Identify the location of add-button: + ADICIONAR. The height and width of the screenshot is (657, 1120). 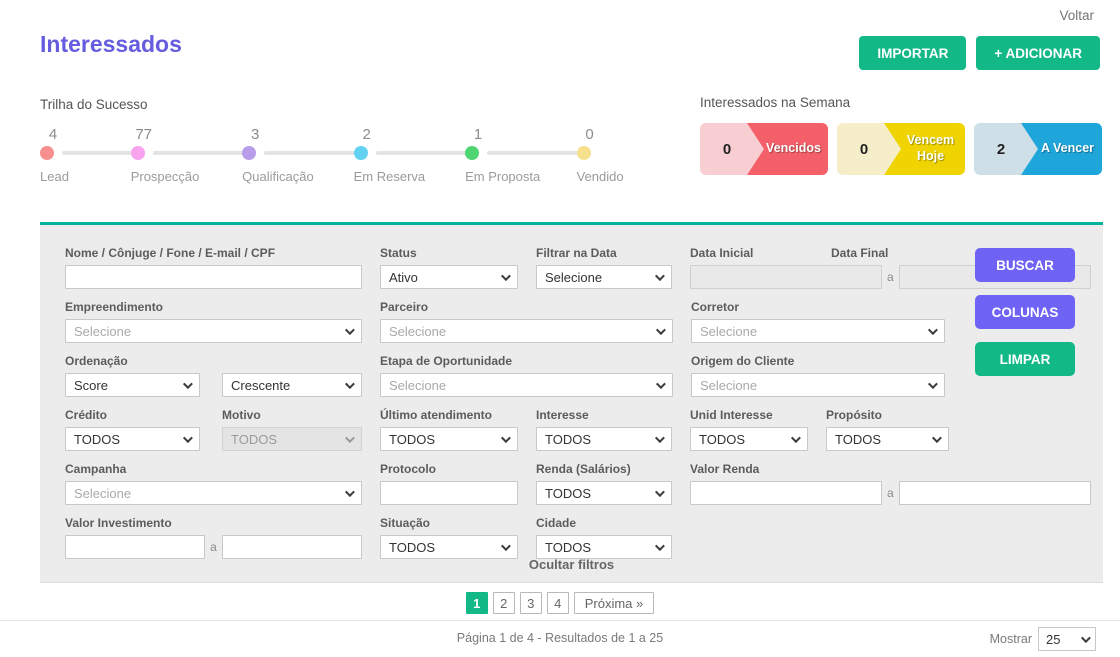
(1038, 53).